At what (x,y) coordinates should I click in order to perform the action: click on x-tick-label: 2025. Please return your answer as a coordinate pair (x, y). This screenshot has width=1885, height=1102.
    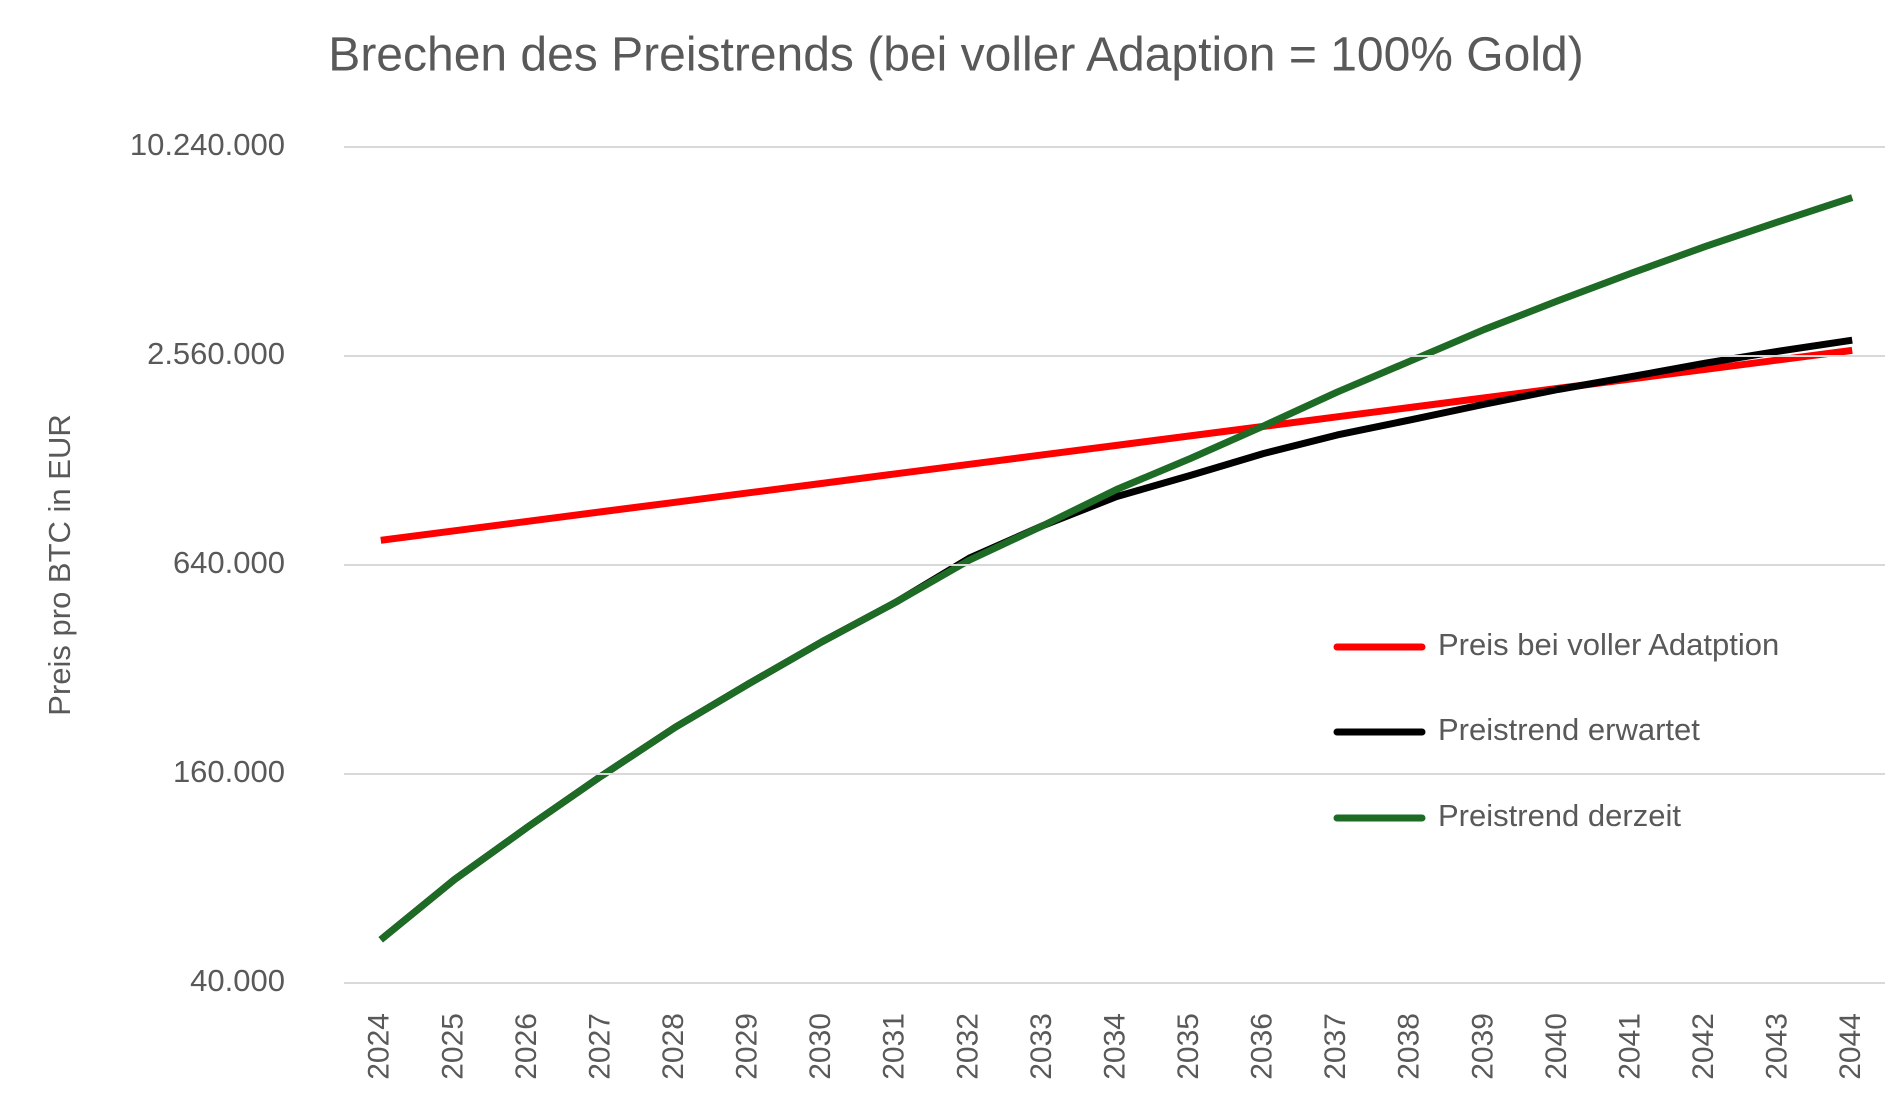
    Looking at the image, I should click on (452, 1046).